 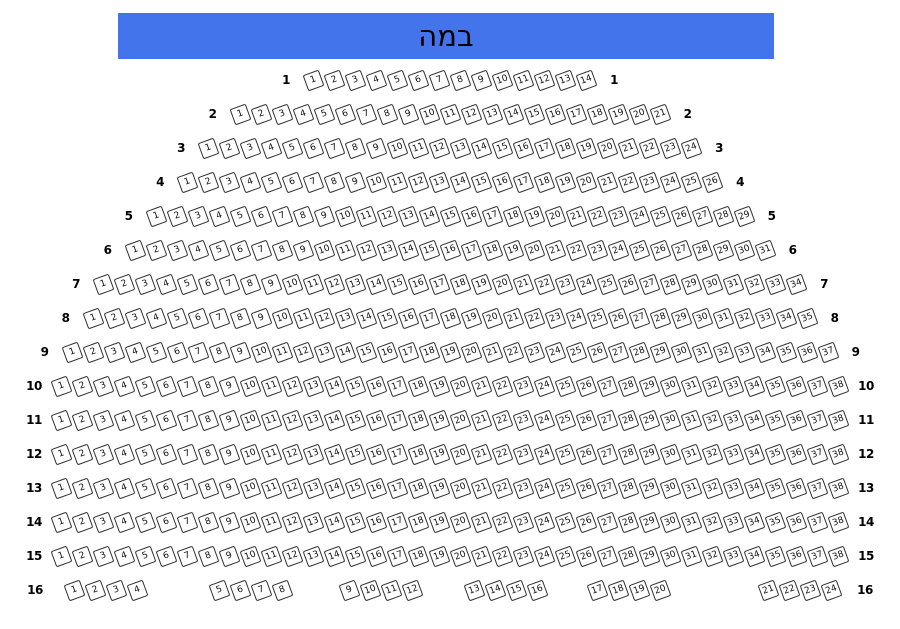 I want to click on seat: 36, so click(x=796, y=420).